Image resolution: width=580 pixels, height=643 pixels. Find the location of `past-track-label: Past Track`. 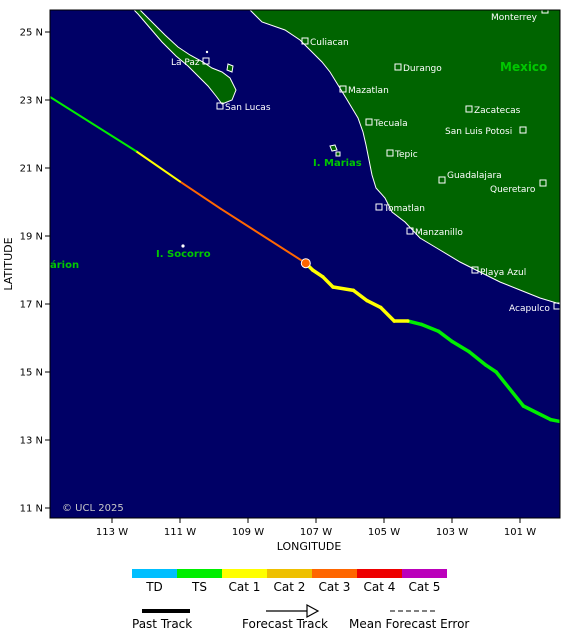

past-track-label: Past Track is located at coordinates (162, 624).